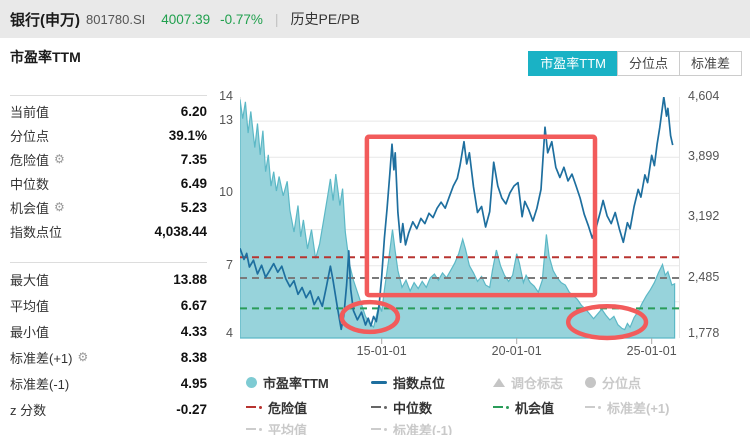  Describe the element at coordinates (108, 383) in the screenshot. I see `stat-row-std-minus1: 标准差(-1) 4.95` at that location.